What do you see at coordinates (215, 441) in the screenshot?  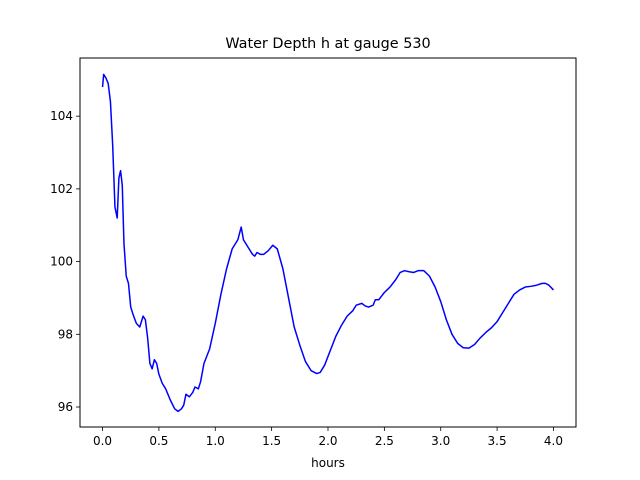 I see `x-tick-label: 1.0` at bounding box center [215, 441].